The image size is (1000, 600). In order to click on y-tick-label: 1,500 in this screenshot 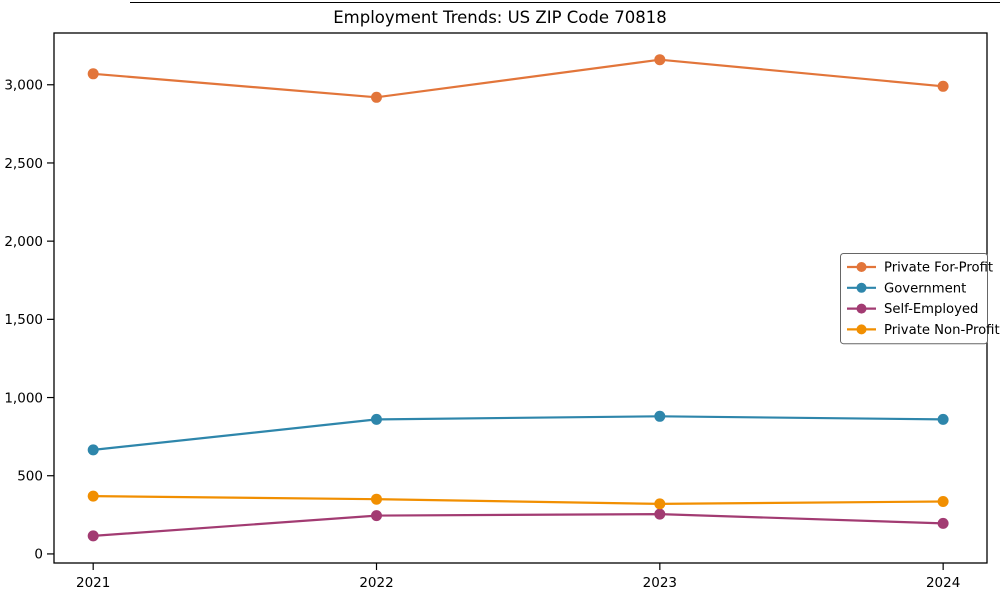, I will do `click(23, 320)`.